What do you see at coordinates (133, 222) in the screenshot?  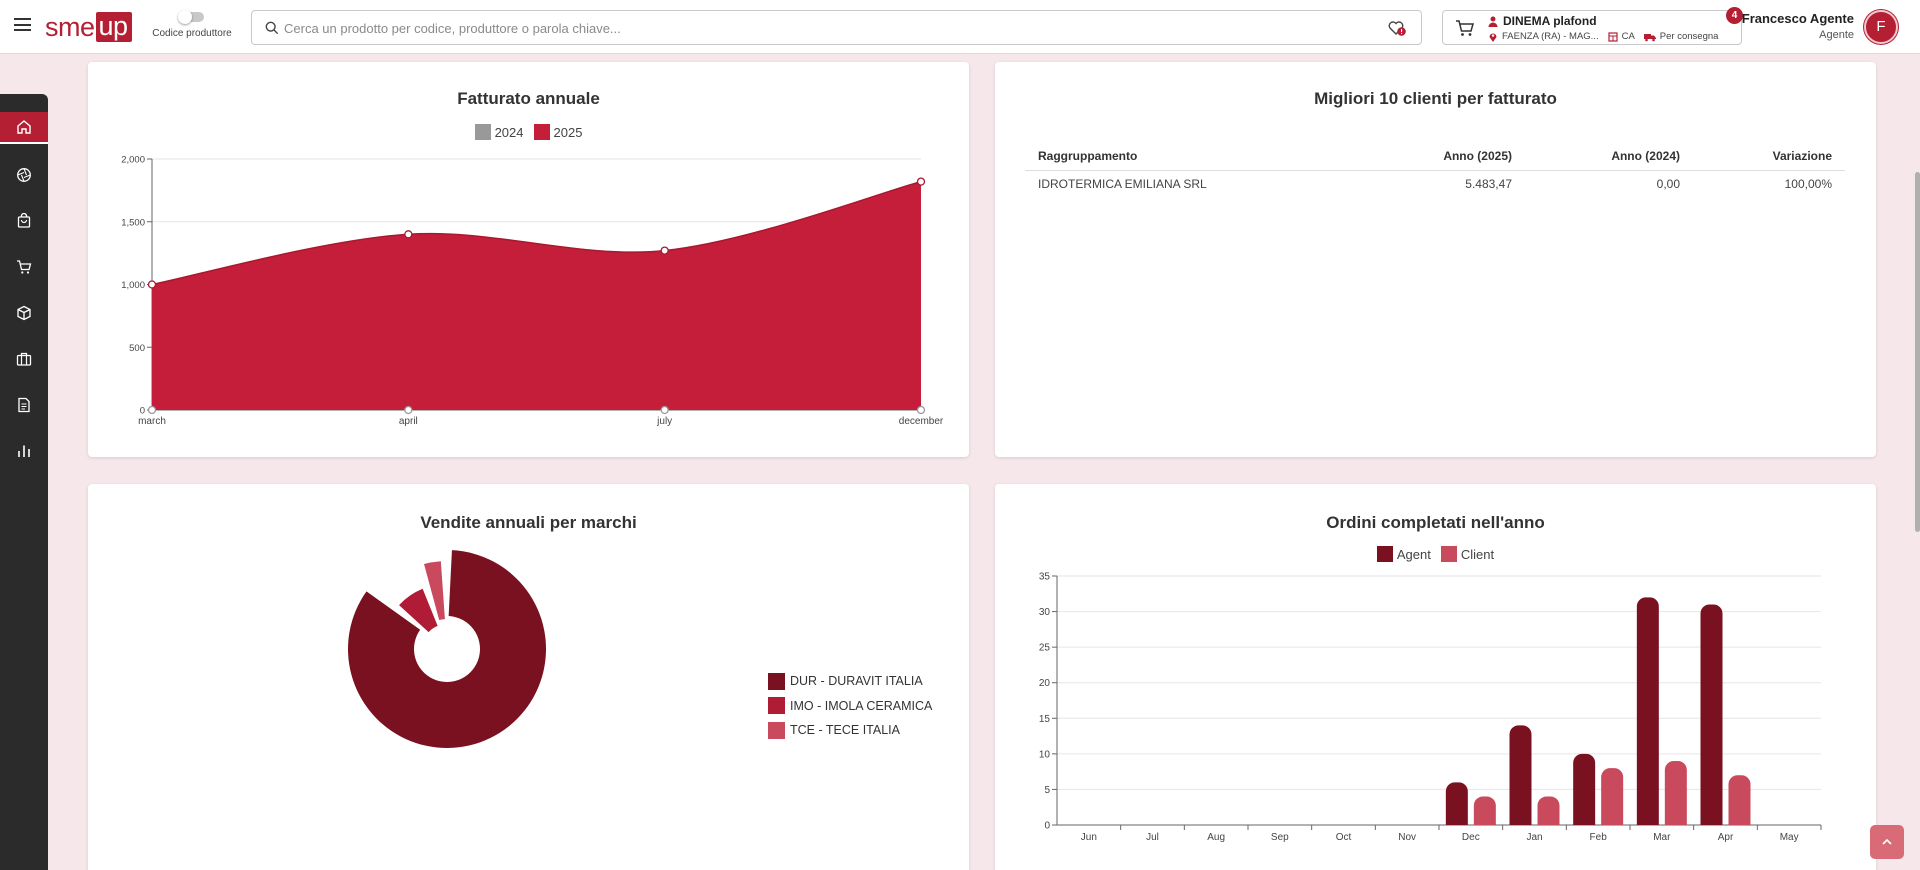 I see `y-tick-label: 1,500` at bounding box center [133, 222].